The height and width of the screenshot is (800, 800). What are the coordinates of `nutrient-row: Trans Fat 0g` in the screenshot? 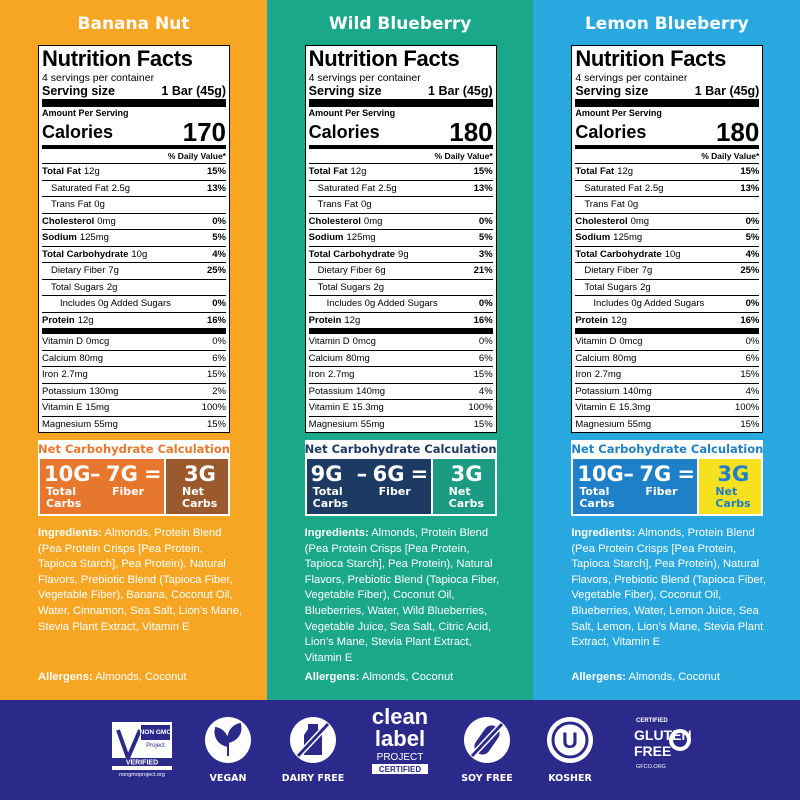 It's located at (400, 204).